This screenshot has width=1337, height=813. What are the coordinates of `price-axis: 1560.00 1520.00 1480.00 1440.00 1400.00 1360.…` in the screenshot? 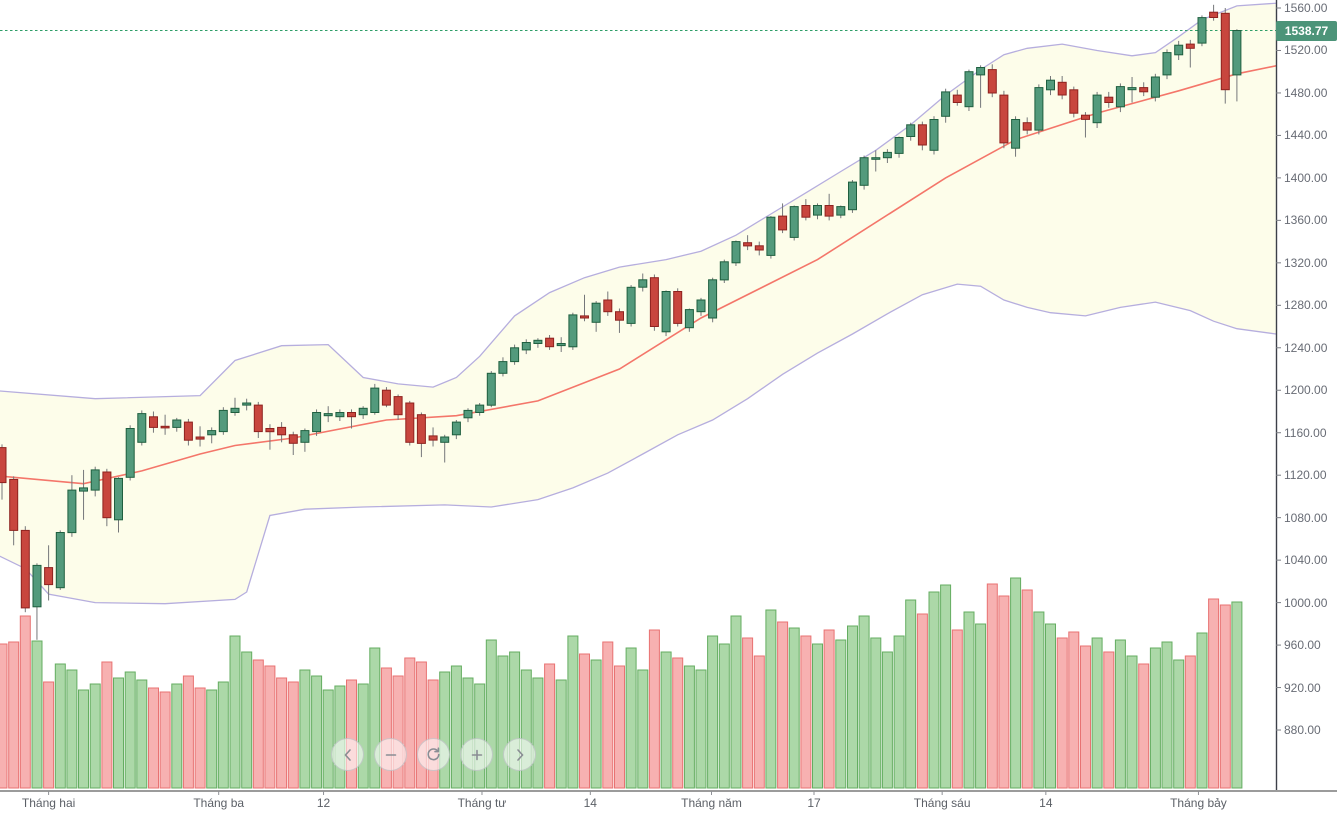 It's located at (1306, 395).